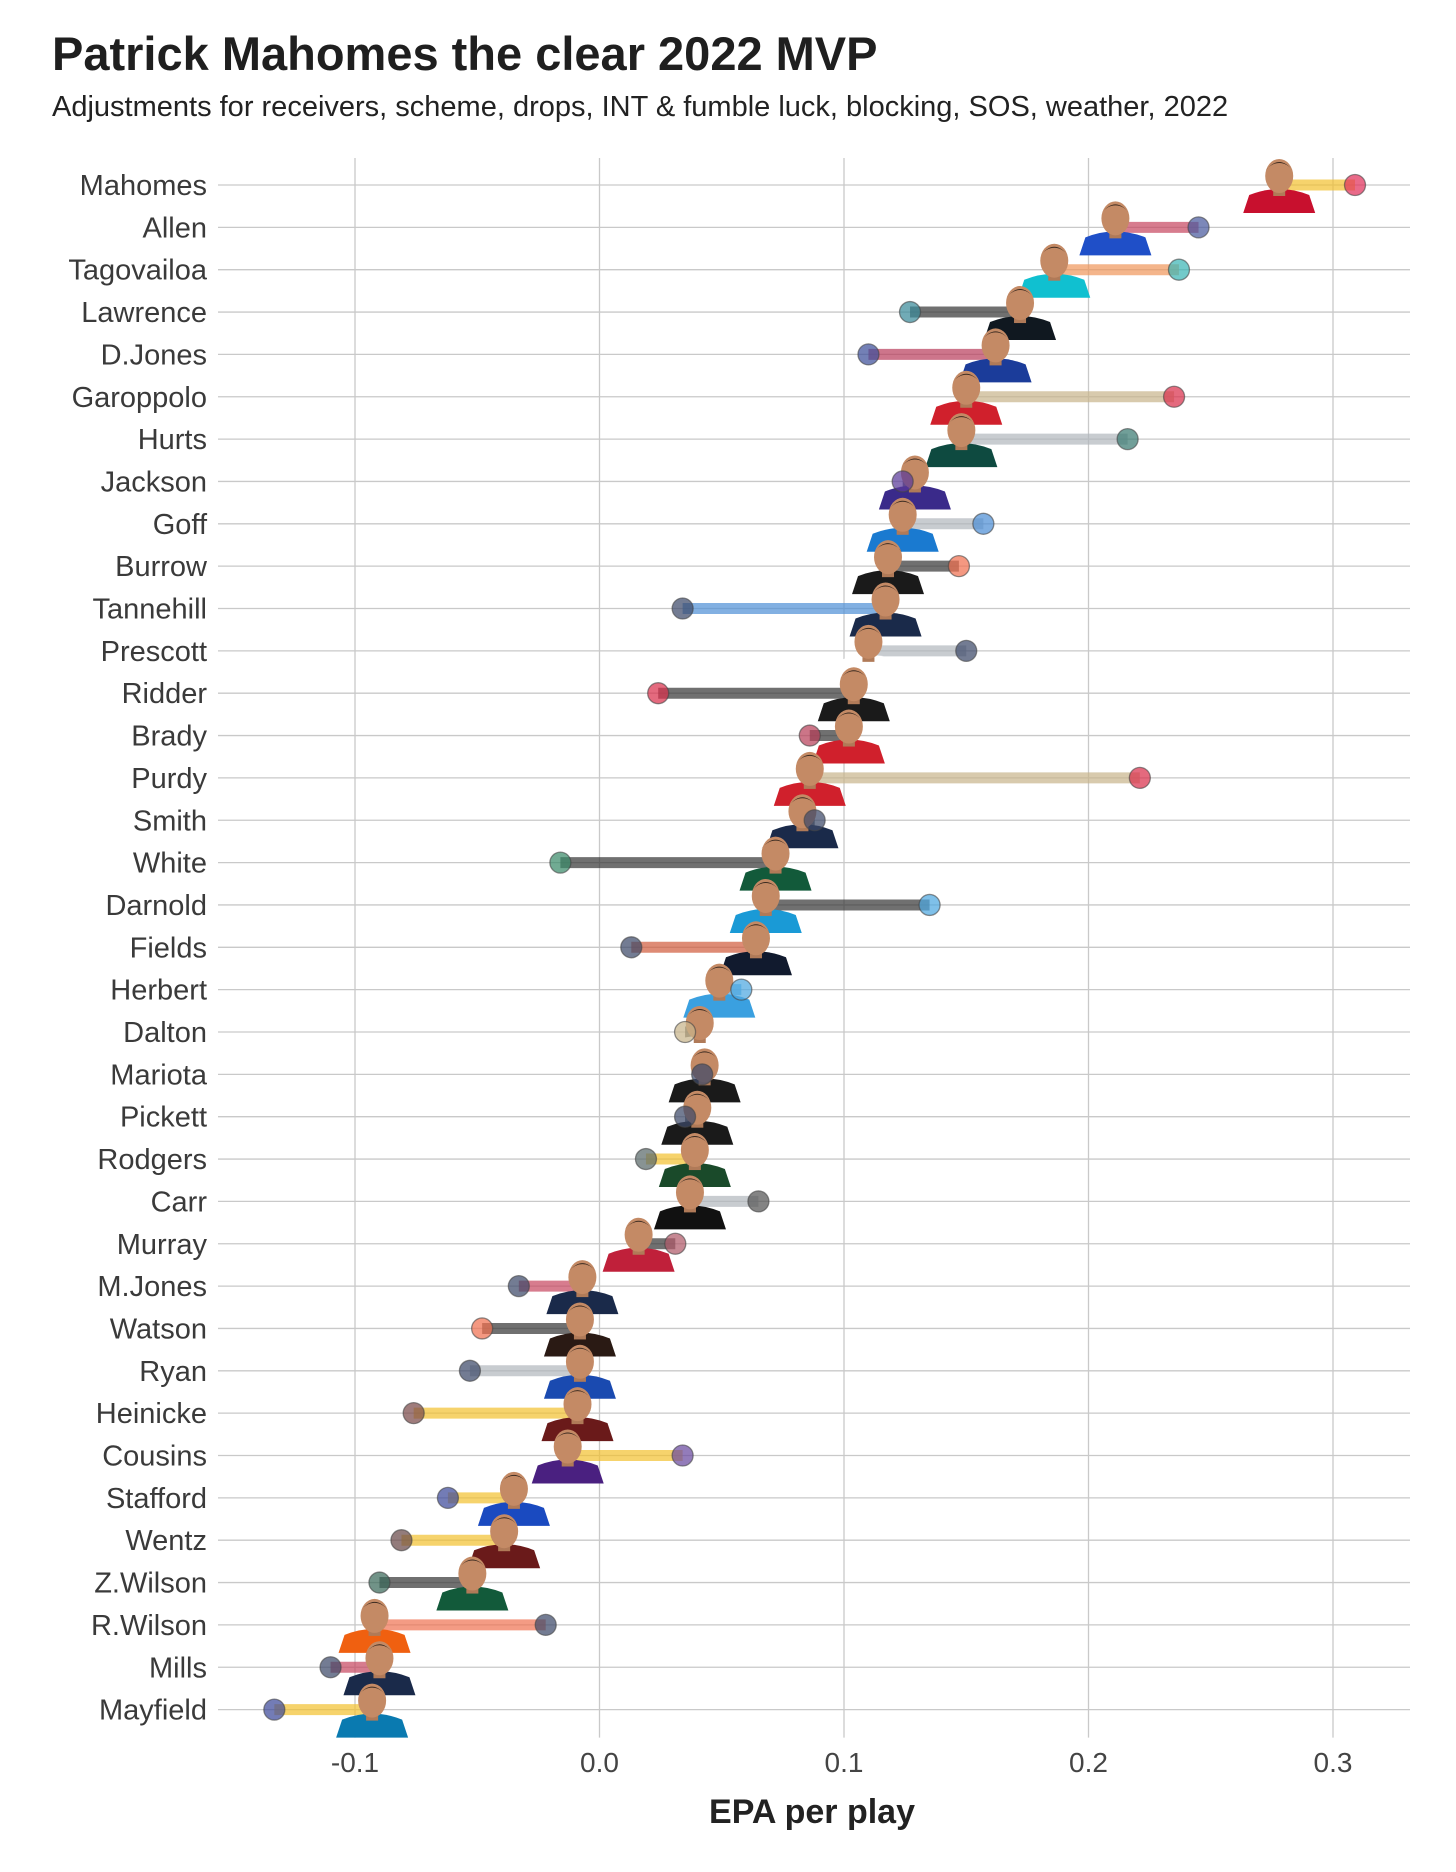  What do you see at coordinates (165, 694) in the screenshot?
I see `player-label: Ridder` at bounding box center [165, 694].